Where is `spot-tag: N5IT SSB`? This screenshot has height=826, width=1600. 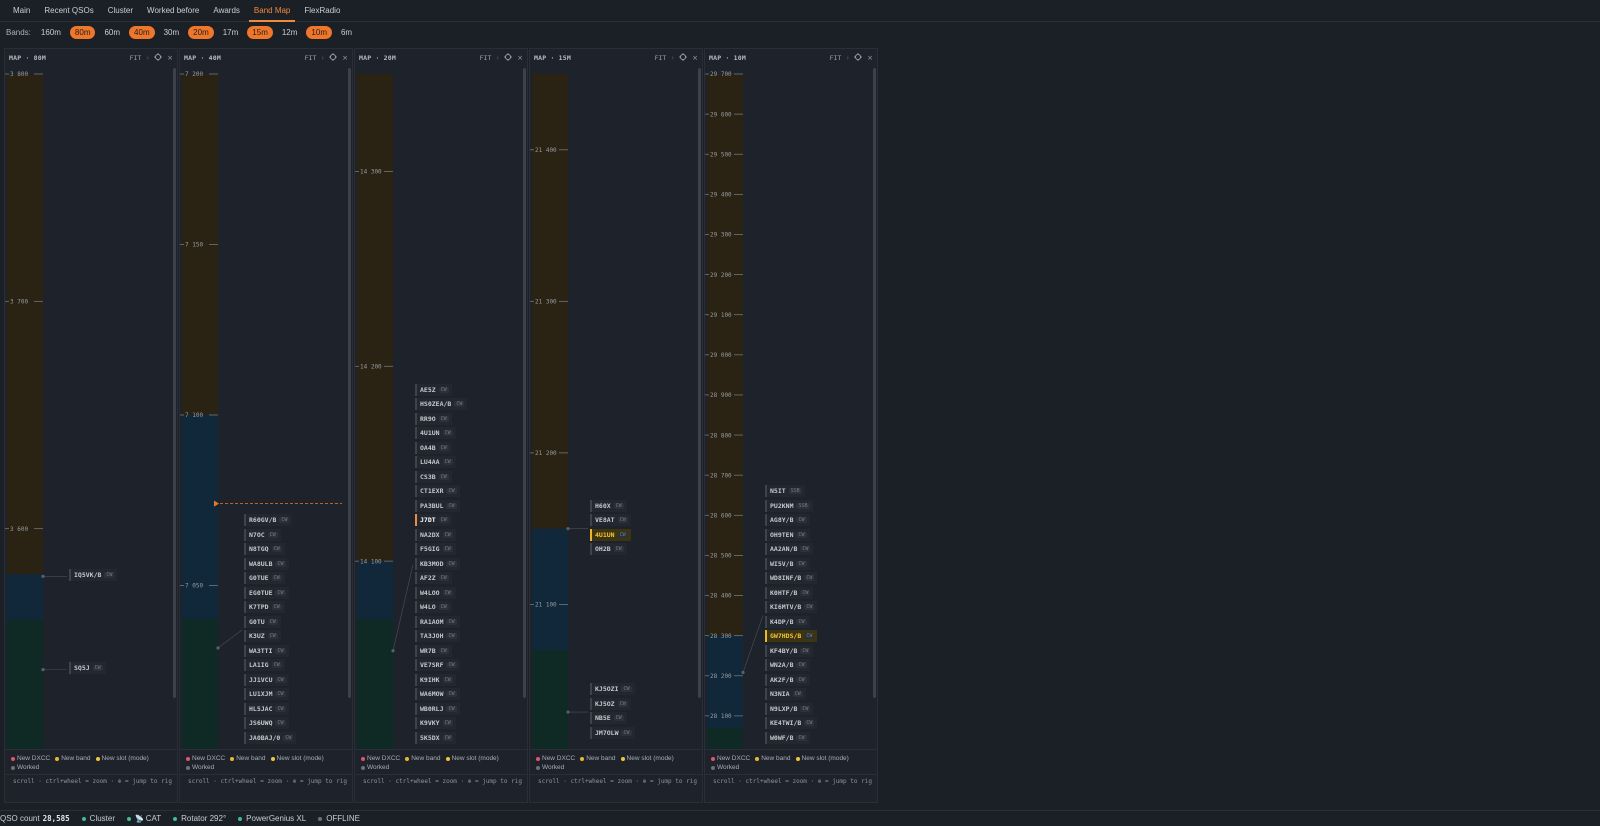
spot-tag: N5IT SSB is located at coordinates (785, 491).